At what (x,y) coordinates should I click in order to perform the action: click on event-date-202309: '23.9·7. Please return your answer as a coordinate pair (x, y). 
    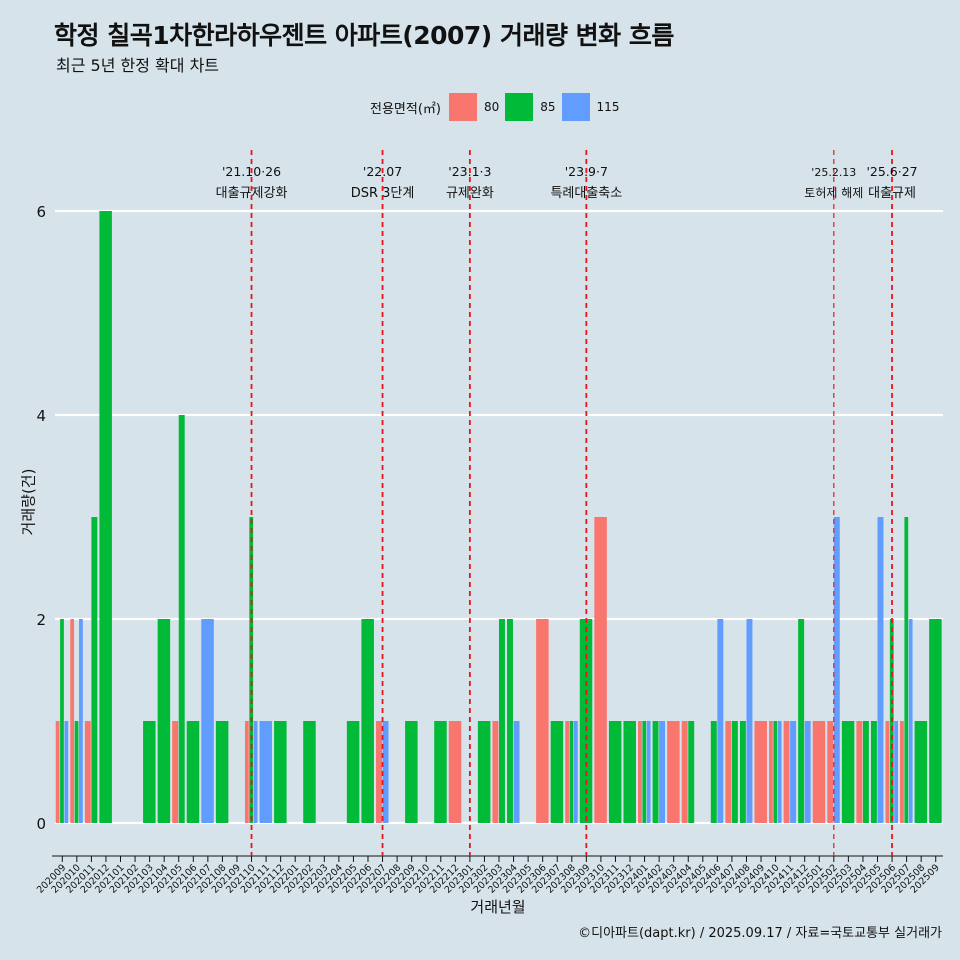
    Looking at the image, I should click on (586, 171).